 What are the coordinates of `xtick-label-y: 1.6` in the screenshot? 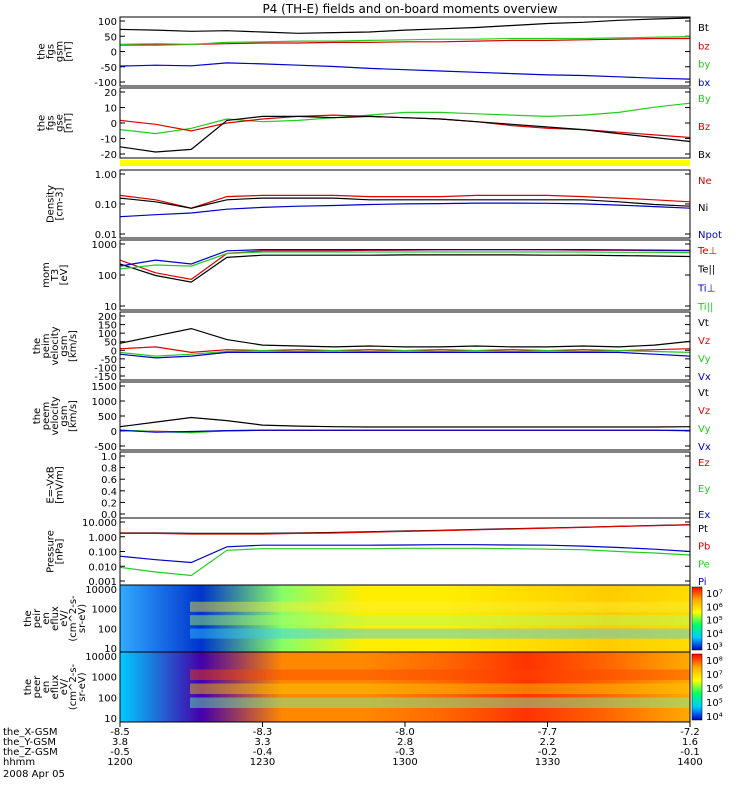 It's located at (690, 742).